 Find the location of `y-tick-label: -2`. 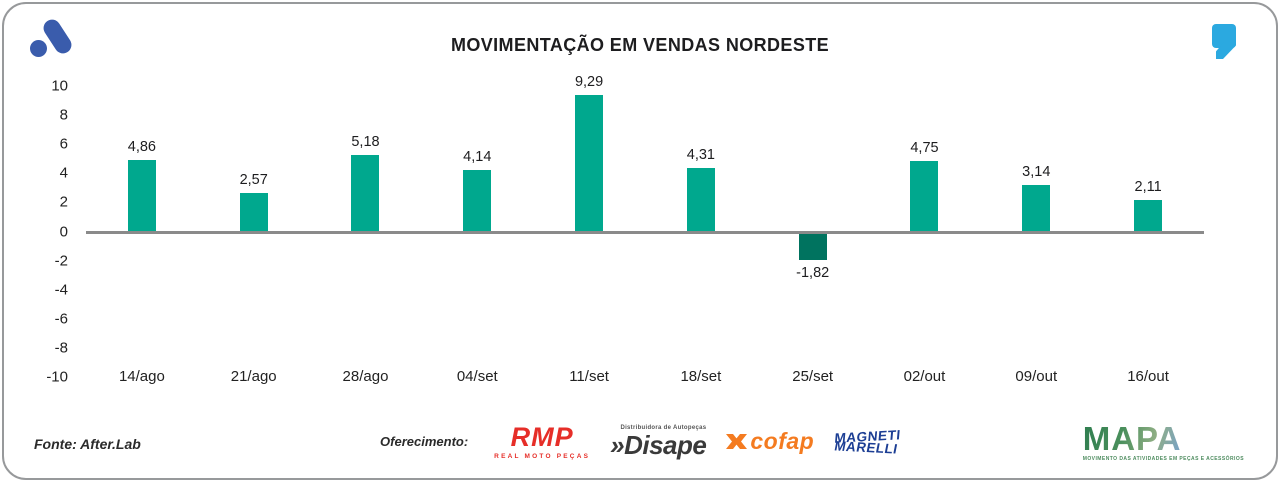

y-tick-label: -2 is located at coordinates (61, 261).